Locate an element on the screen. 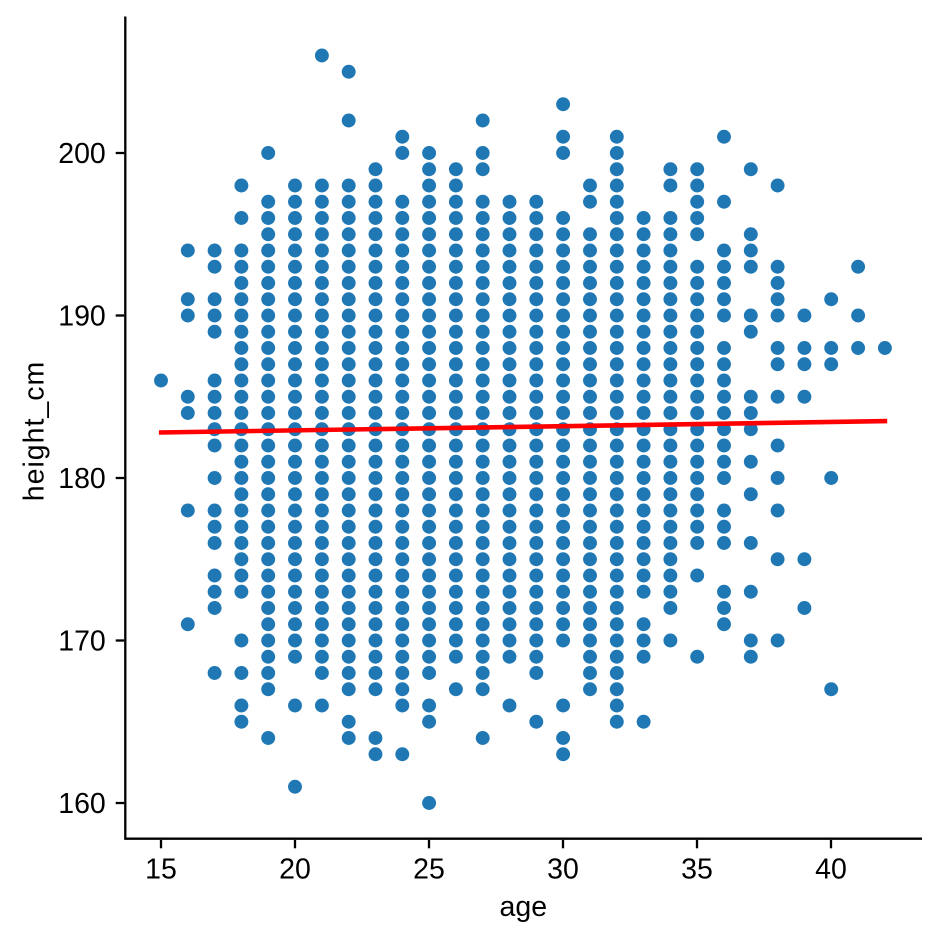 This screenshot has width=940, height=945. svg-text: 30 is located at coordinates (563, 869).